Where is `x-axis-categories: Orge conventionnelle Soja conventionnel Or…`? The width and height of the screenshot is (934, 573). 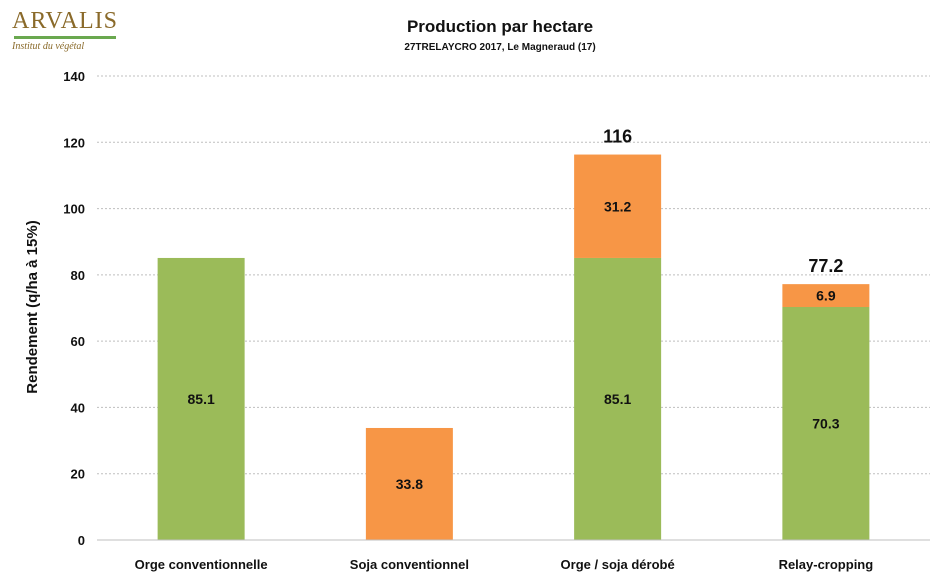 x-axis-categories: Orge conventionnelle Soja conventionnel Or… is located at coordinates (504, 564).